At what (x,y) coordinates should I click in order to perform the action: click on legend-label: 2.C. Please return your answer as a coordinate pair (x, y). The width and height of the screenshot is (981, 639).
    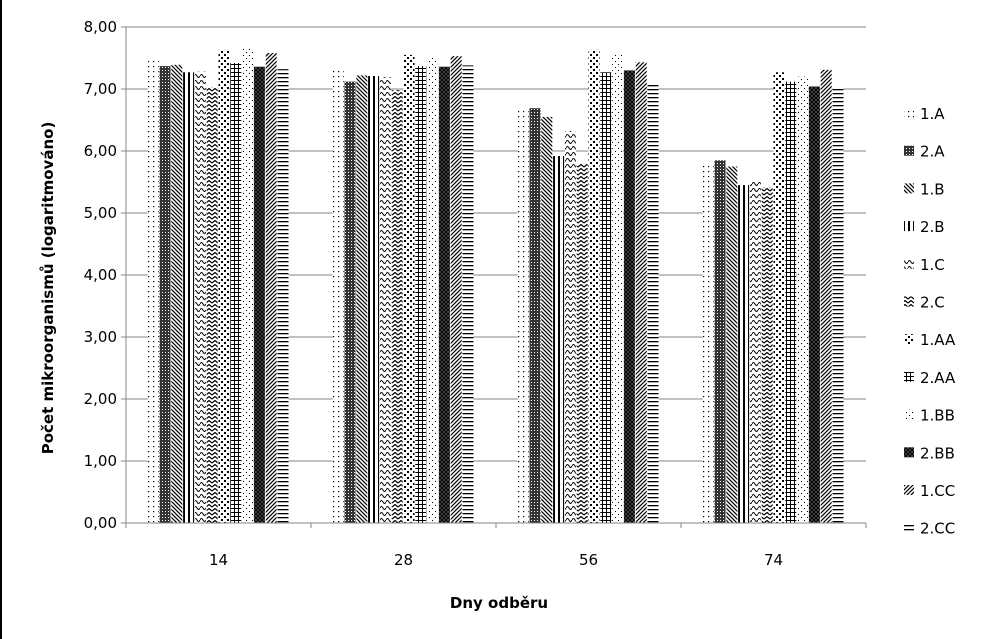
    Looking at the image, I should click on (932, 303).